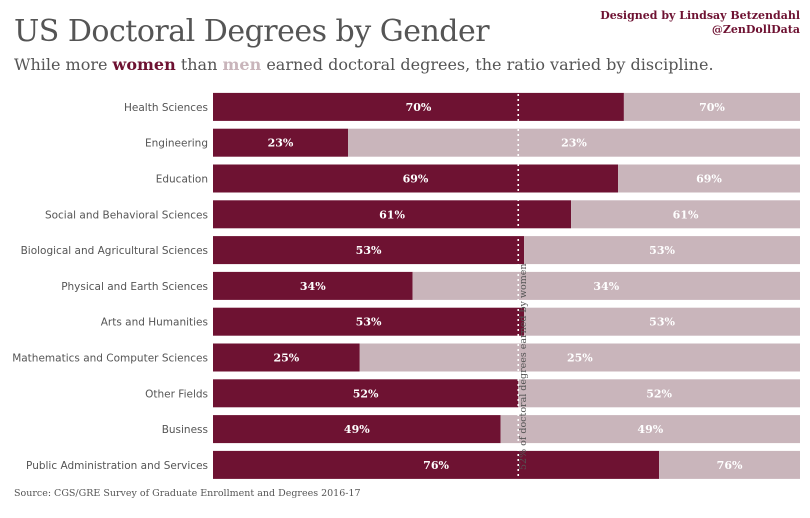 Image resolution: width=810 pixels, height=518 pixels. What do you see at coordinates (126, 215) in the screenshot?
I see `category-label: Social and Behavioral Sciences` at bounding box center [126, 215].